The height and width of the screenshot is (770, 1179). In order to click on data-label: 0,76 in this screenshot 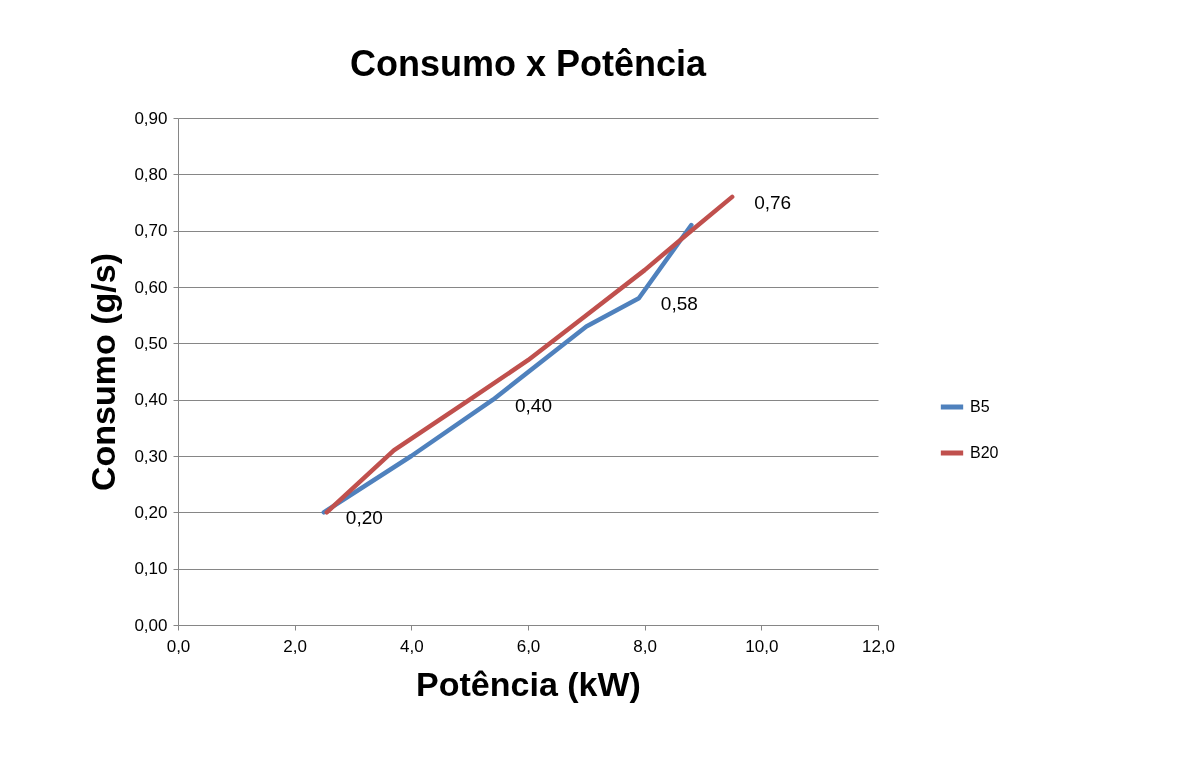, I will do `click(773, 202)`.